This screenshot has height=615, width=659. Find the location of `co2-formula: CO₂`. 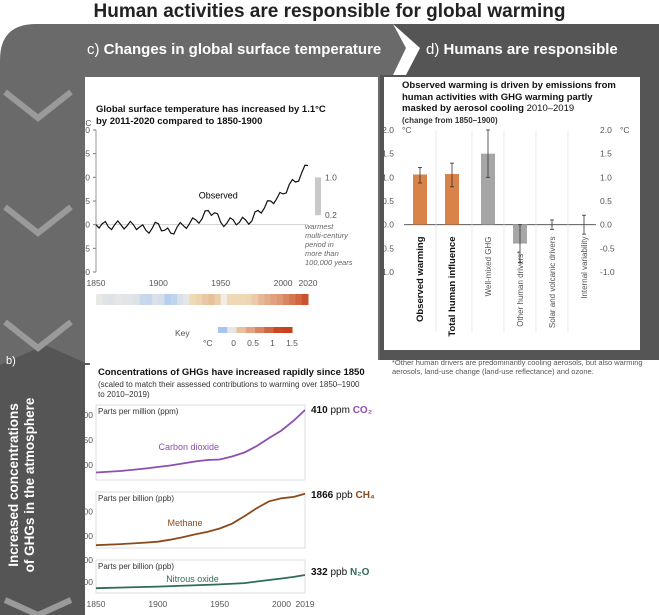

co2-formula: CO₂ is located at coordinates (362, 410).